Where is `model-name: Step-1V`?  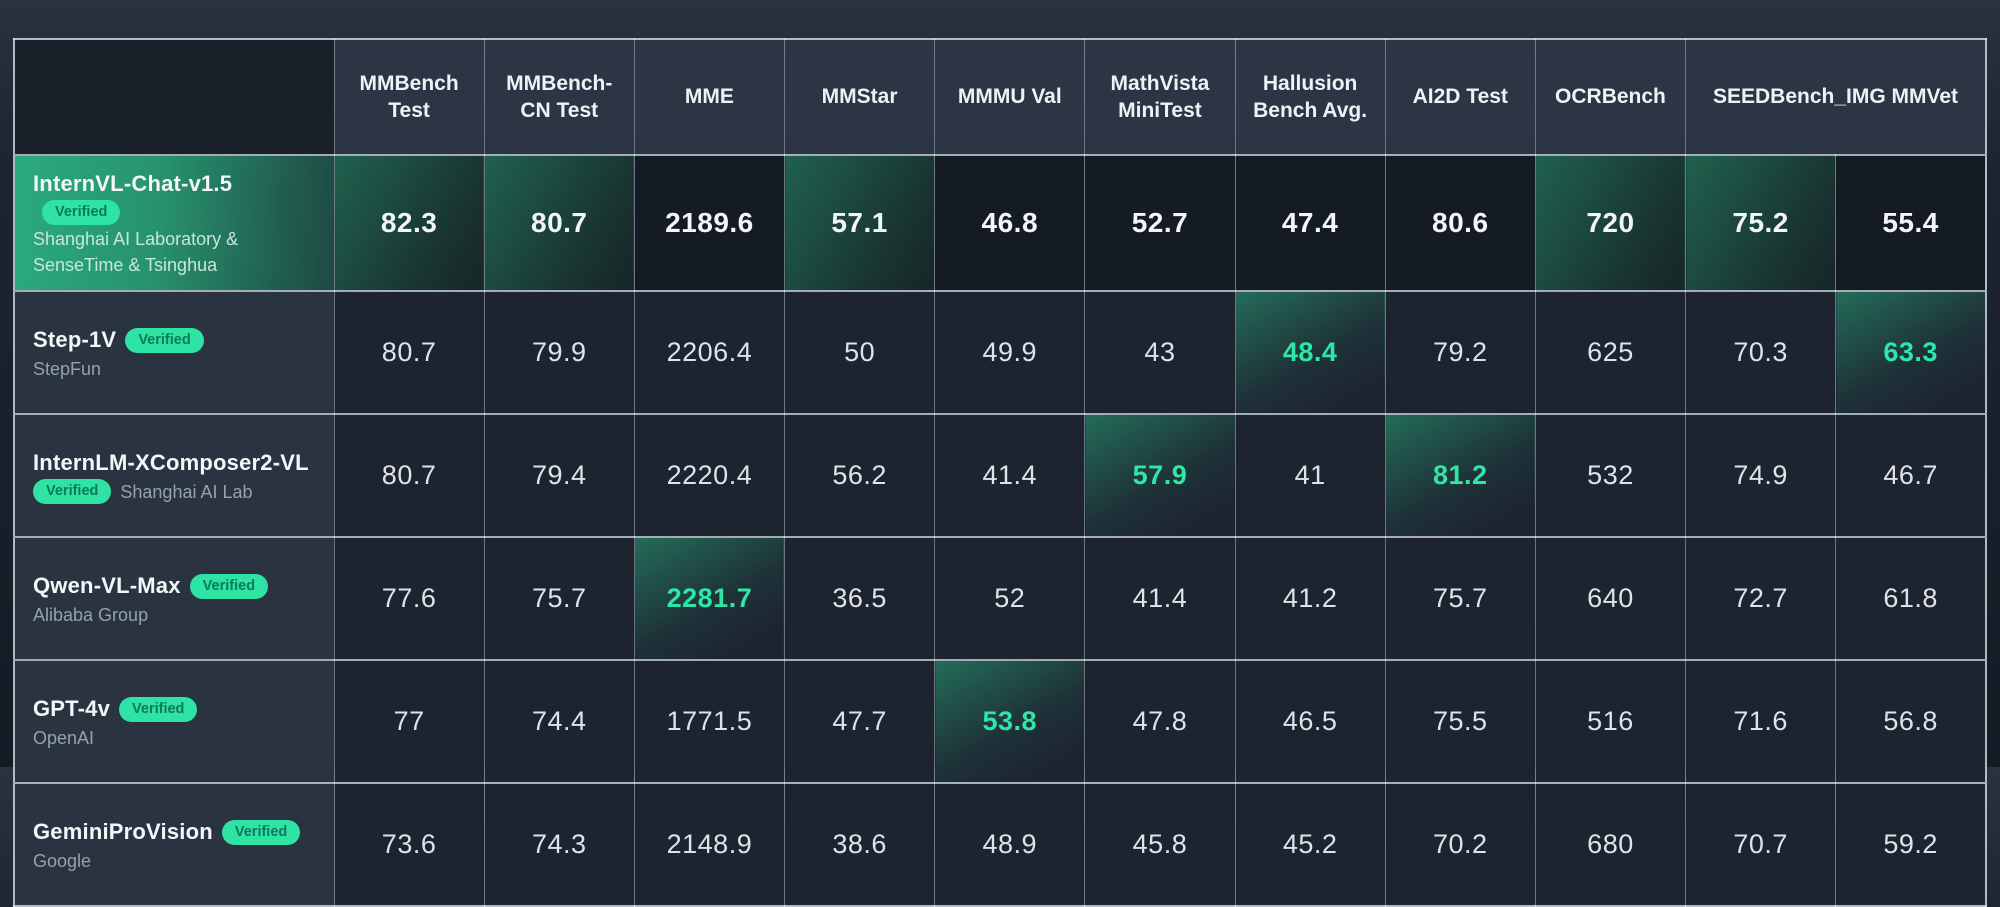 model-name: Step-1V is located at coordinates (75, 339).